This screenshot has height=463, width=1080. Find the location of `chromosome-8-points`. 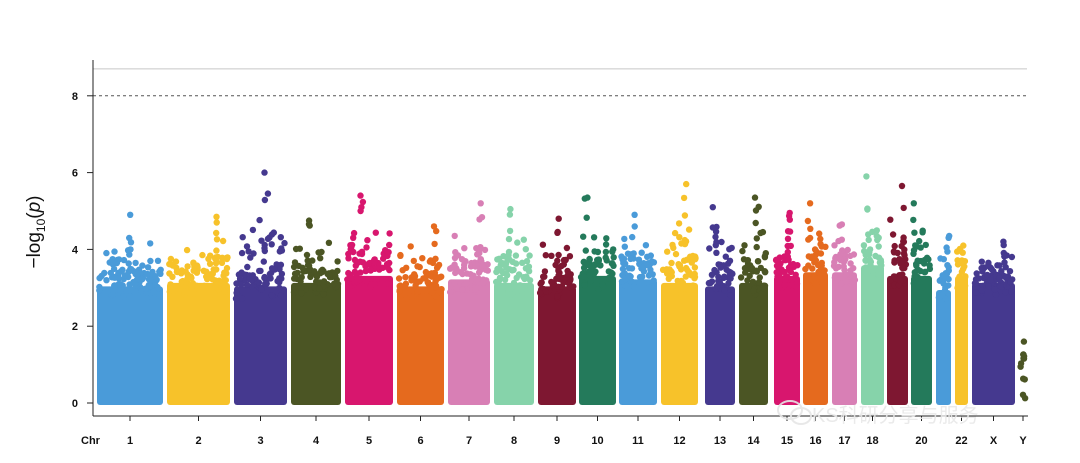

chromosome-8-points is located at coordinates (513, 305).